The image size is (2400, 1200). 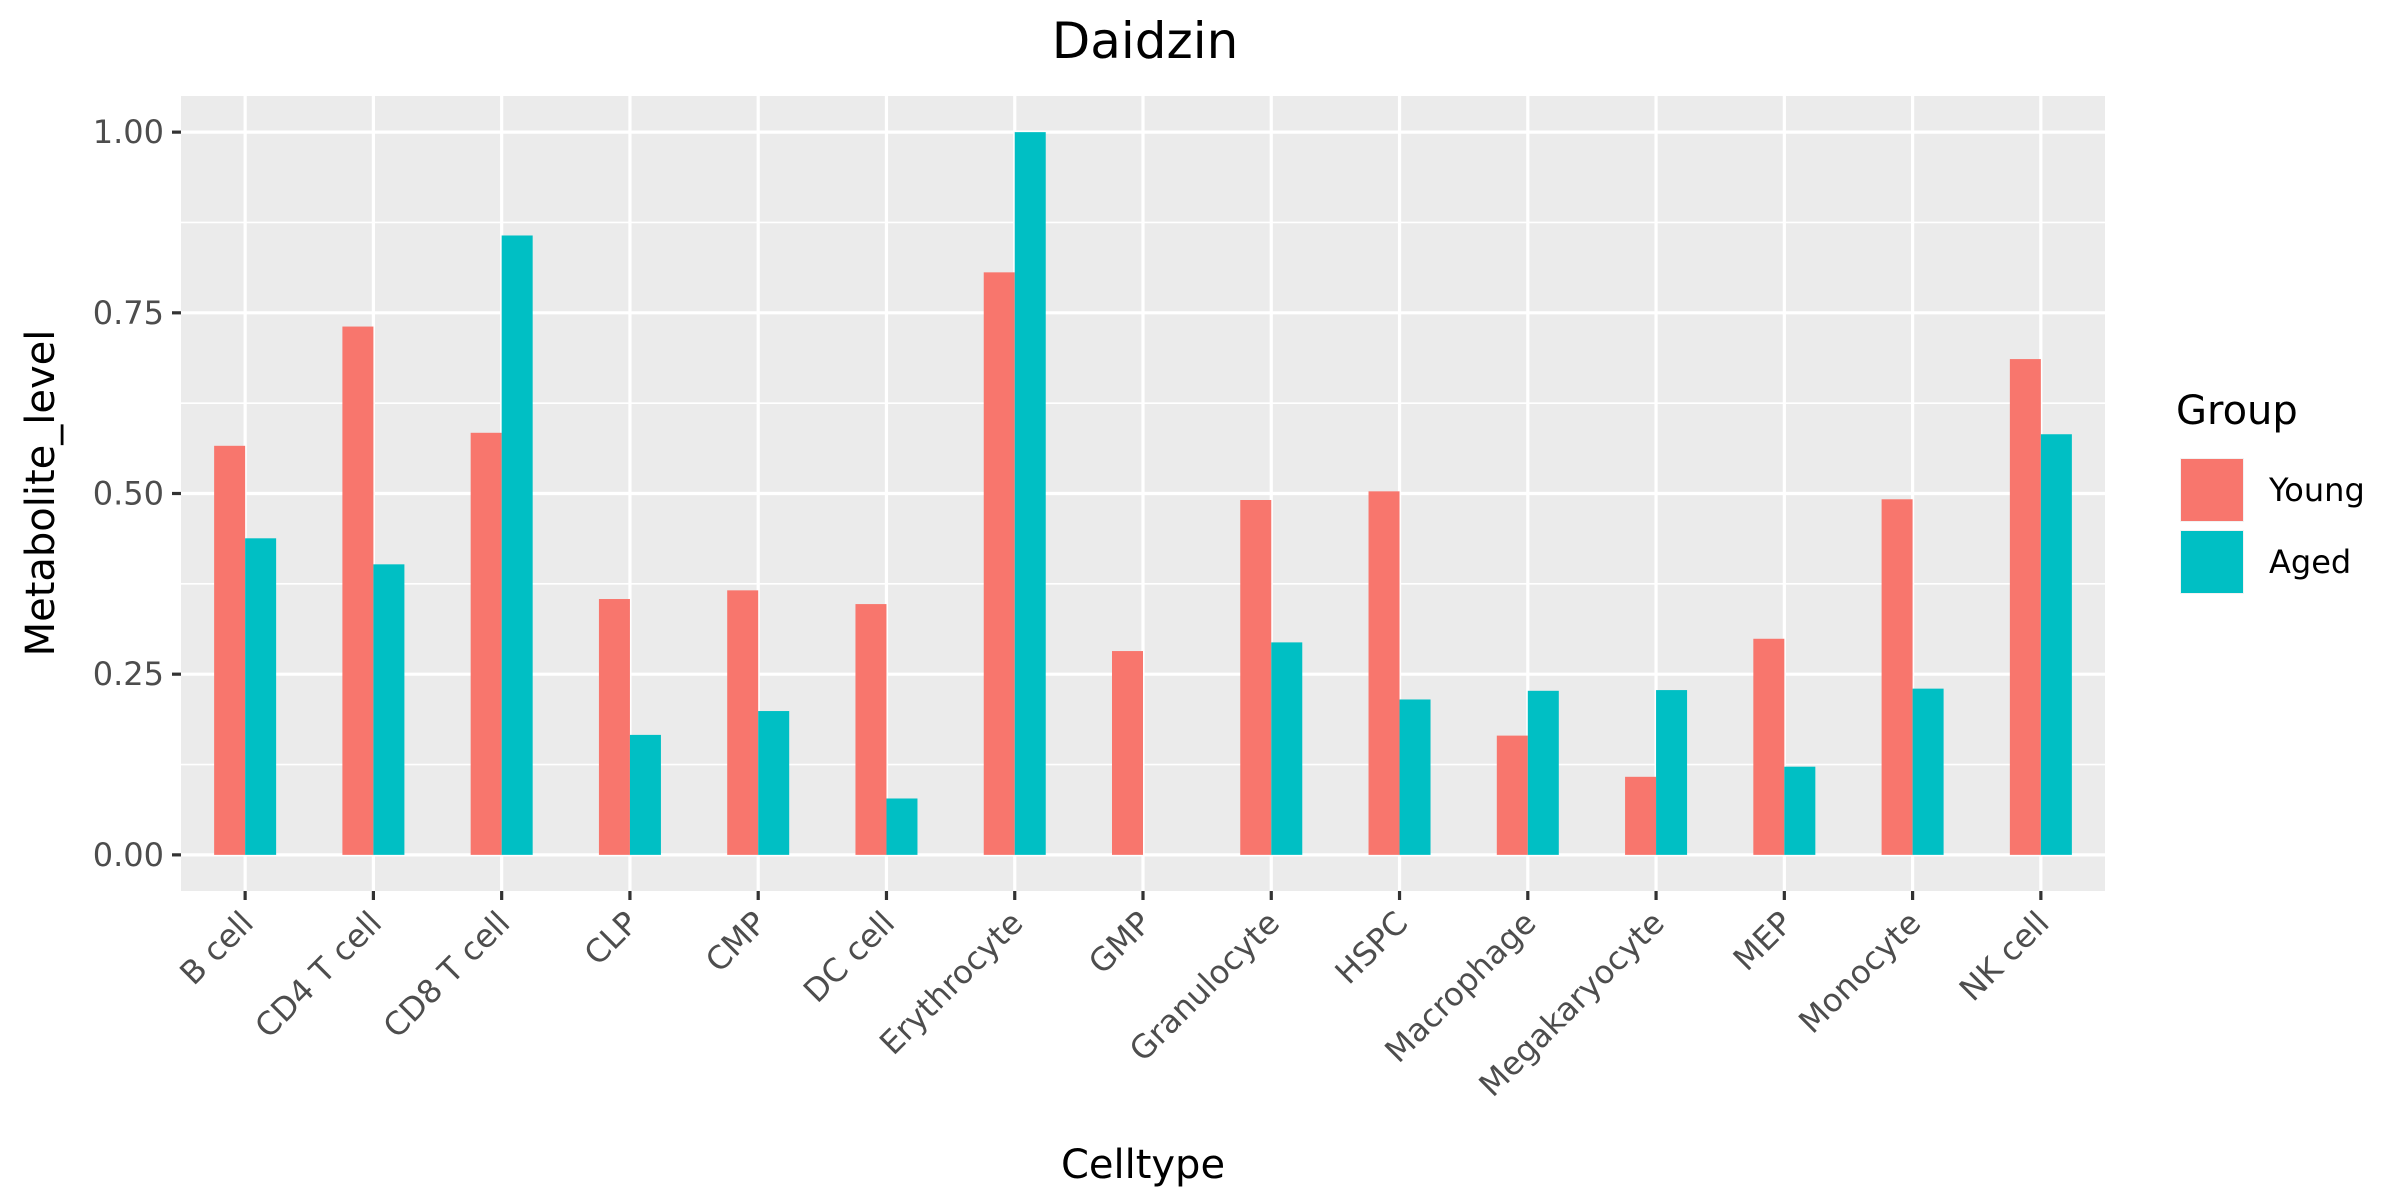 What do you see at coordinates (1763, 941) in the screenshot?
I see `x-tick-label: MEP` at bounding box center [1763, 941].